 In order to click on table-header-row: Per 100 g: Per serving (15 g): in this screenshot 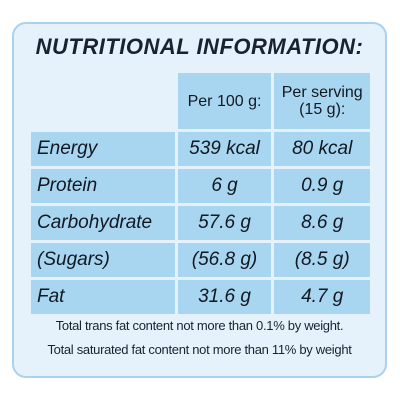, I will do `click(200, 101)`.